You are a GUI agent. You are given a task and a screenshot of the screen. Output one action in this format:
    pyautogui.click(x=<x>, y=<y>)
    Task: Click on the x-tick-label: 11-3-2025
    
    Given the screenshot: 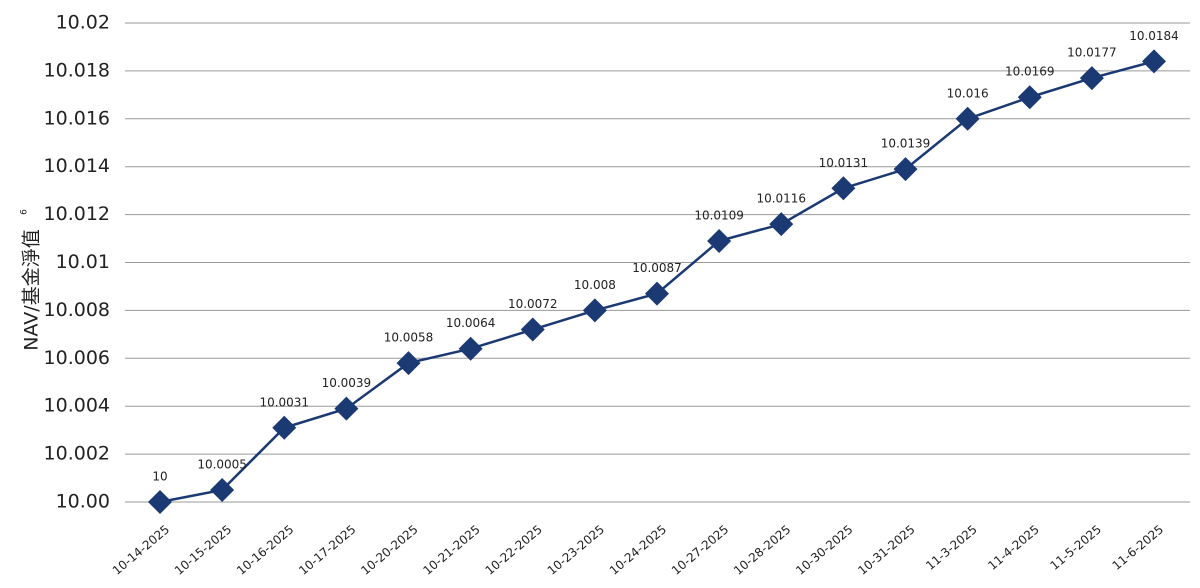 What is the action you would take?
    pyautogui.click(x=951, y=547)
    